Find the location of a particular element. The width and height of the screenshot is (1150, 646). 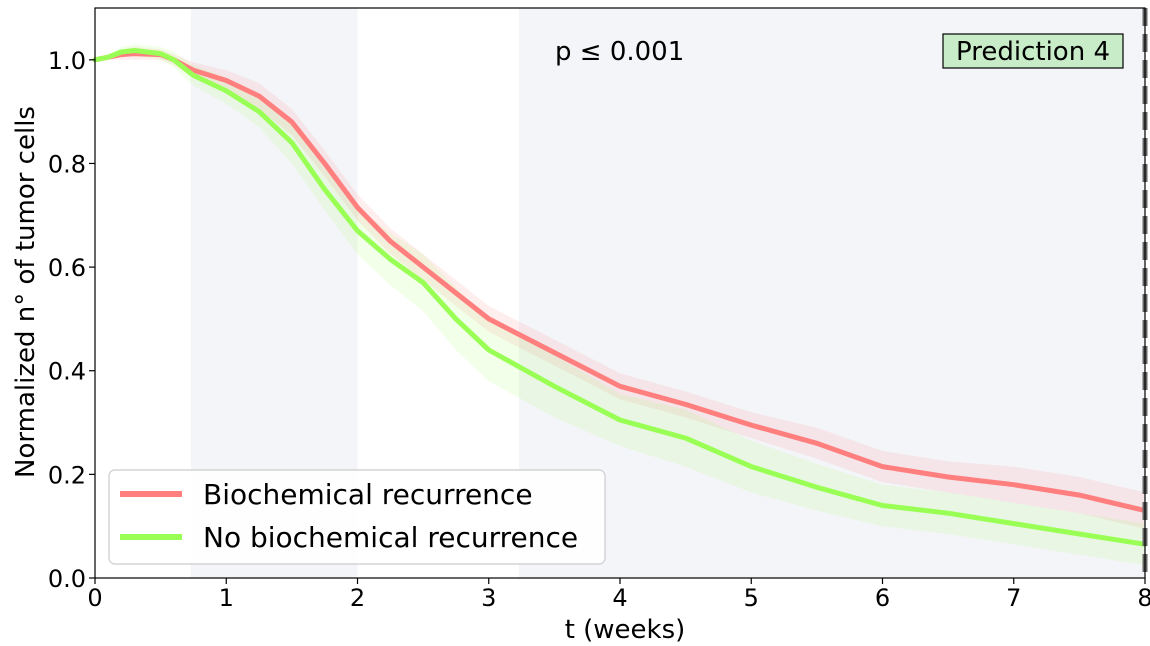

x-tick-label-1: 1 is located at coordinates (226, 598).